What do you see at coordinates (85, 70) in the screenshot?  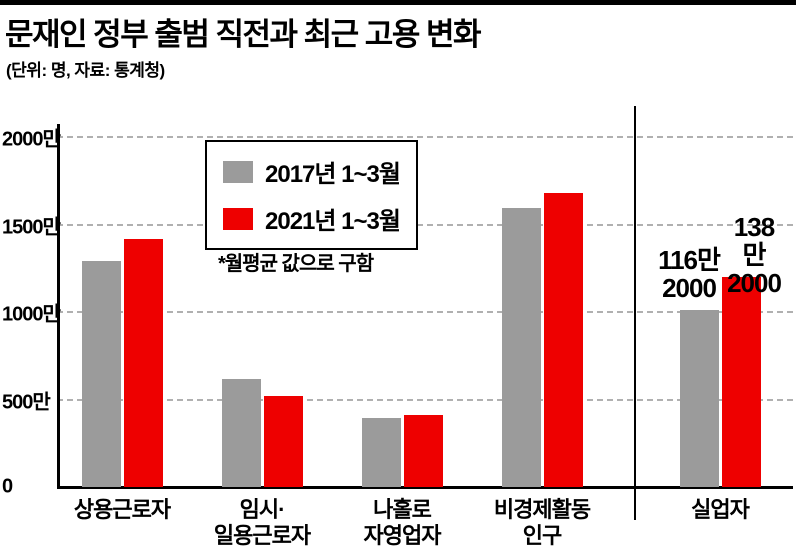 I see `chart-subtitle: (단위: 명, 자료: 통계청)` at bounding box center [85, 70].